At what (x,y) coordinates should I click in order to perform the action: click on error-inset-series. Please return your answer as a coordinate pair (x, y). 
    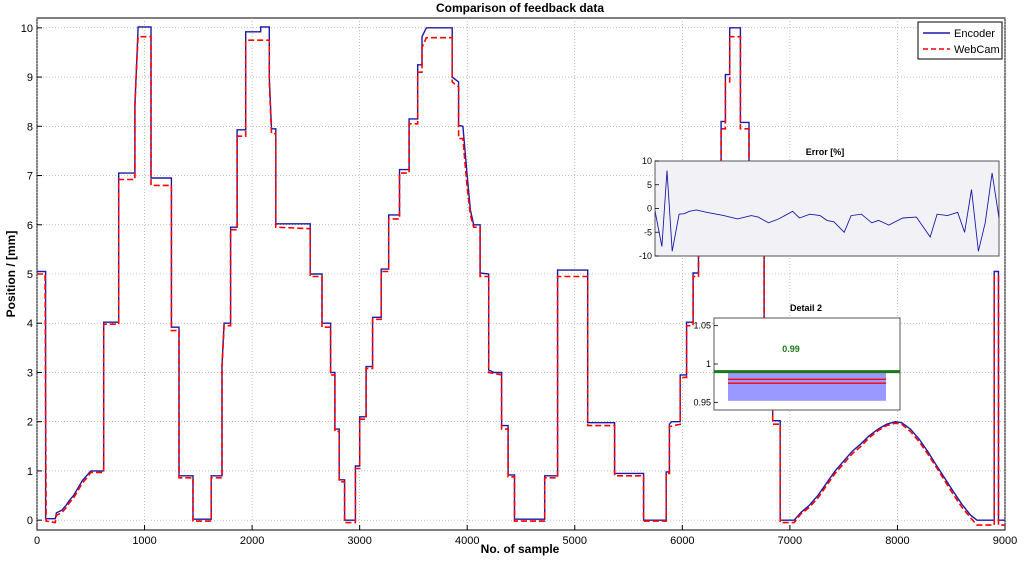
    Looking at the image, I should click on (827, 211).